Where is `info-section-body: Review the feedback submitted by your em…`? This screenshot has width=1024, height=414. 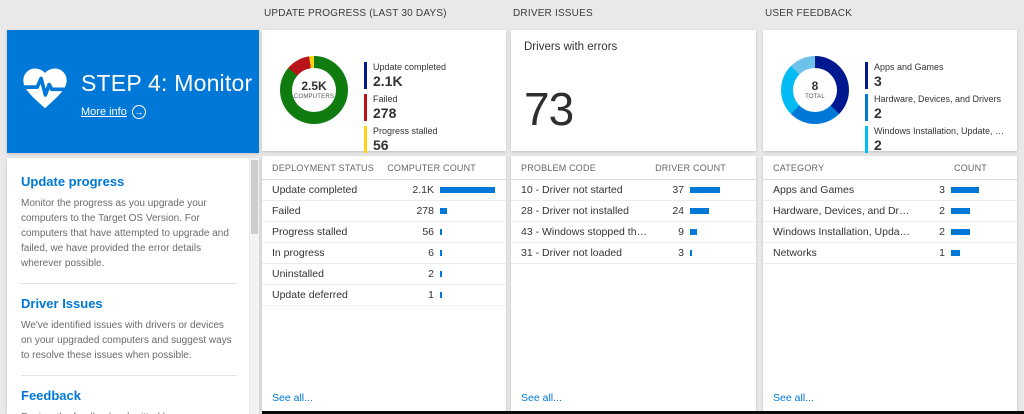
info-section-body: Review the feedback submitted by your em… is located at coordinates (129, 412).